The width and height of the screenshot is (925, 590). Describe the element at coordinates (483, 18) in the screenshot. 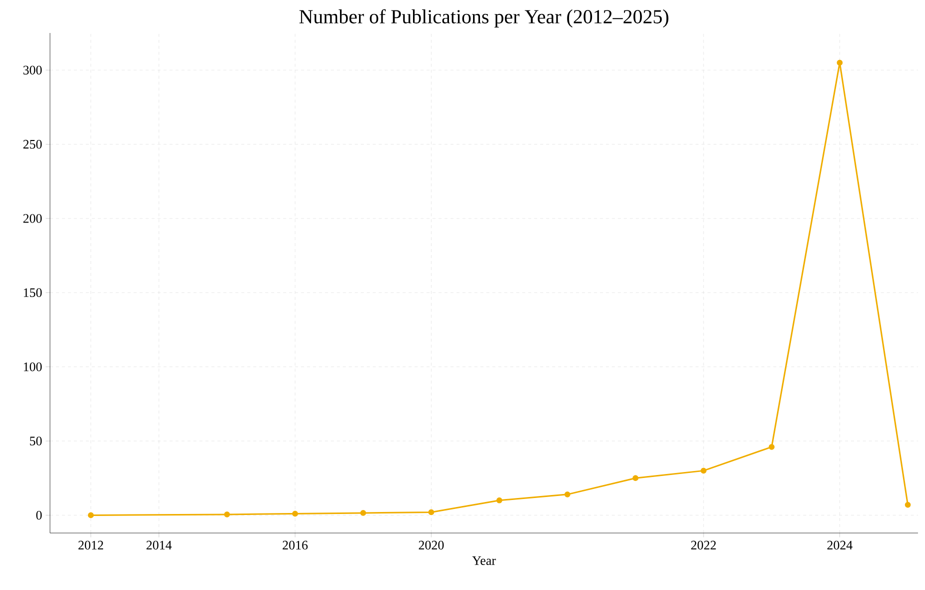

I see `chart-title: Number of Publications per Year (2012–2025)` at that location.